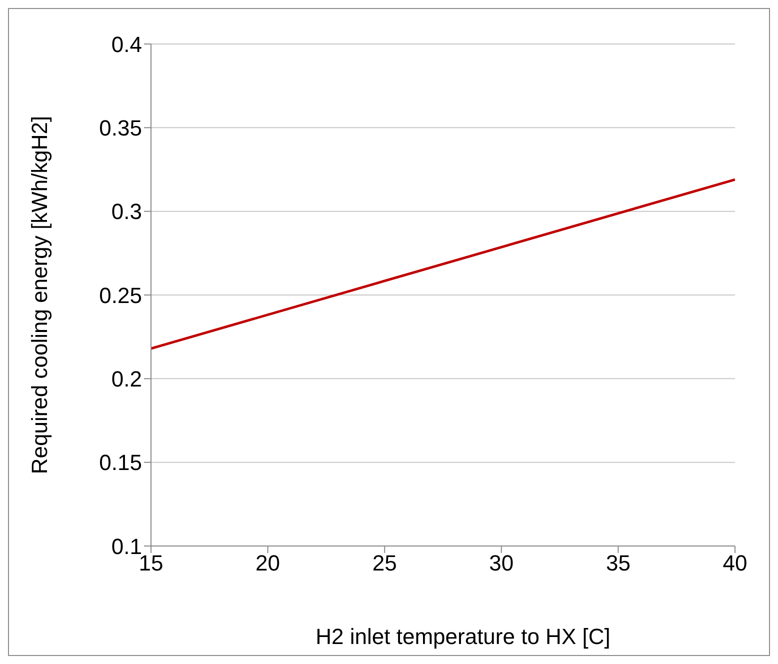 This screenshot has height=664, width=778. Describe the element at coordinates (126, 379) in the screenshot. I see `y-tick-label: 0.2` at that location.